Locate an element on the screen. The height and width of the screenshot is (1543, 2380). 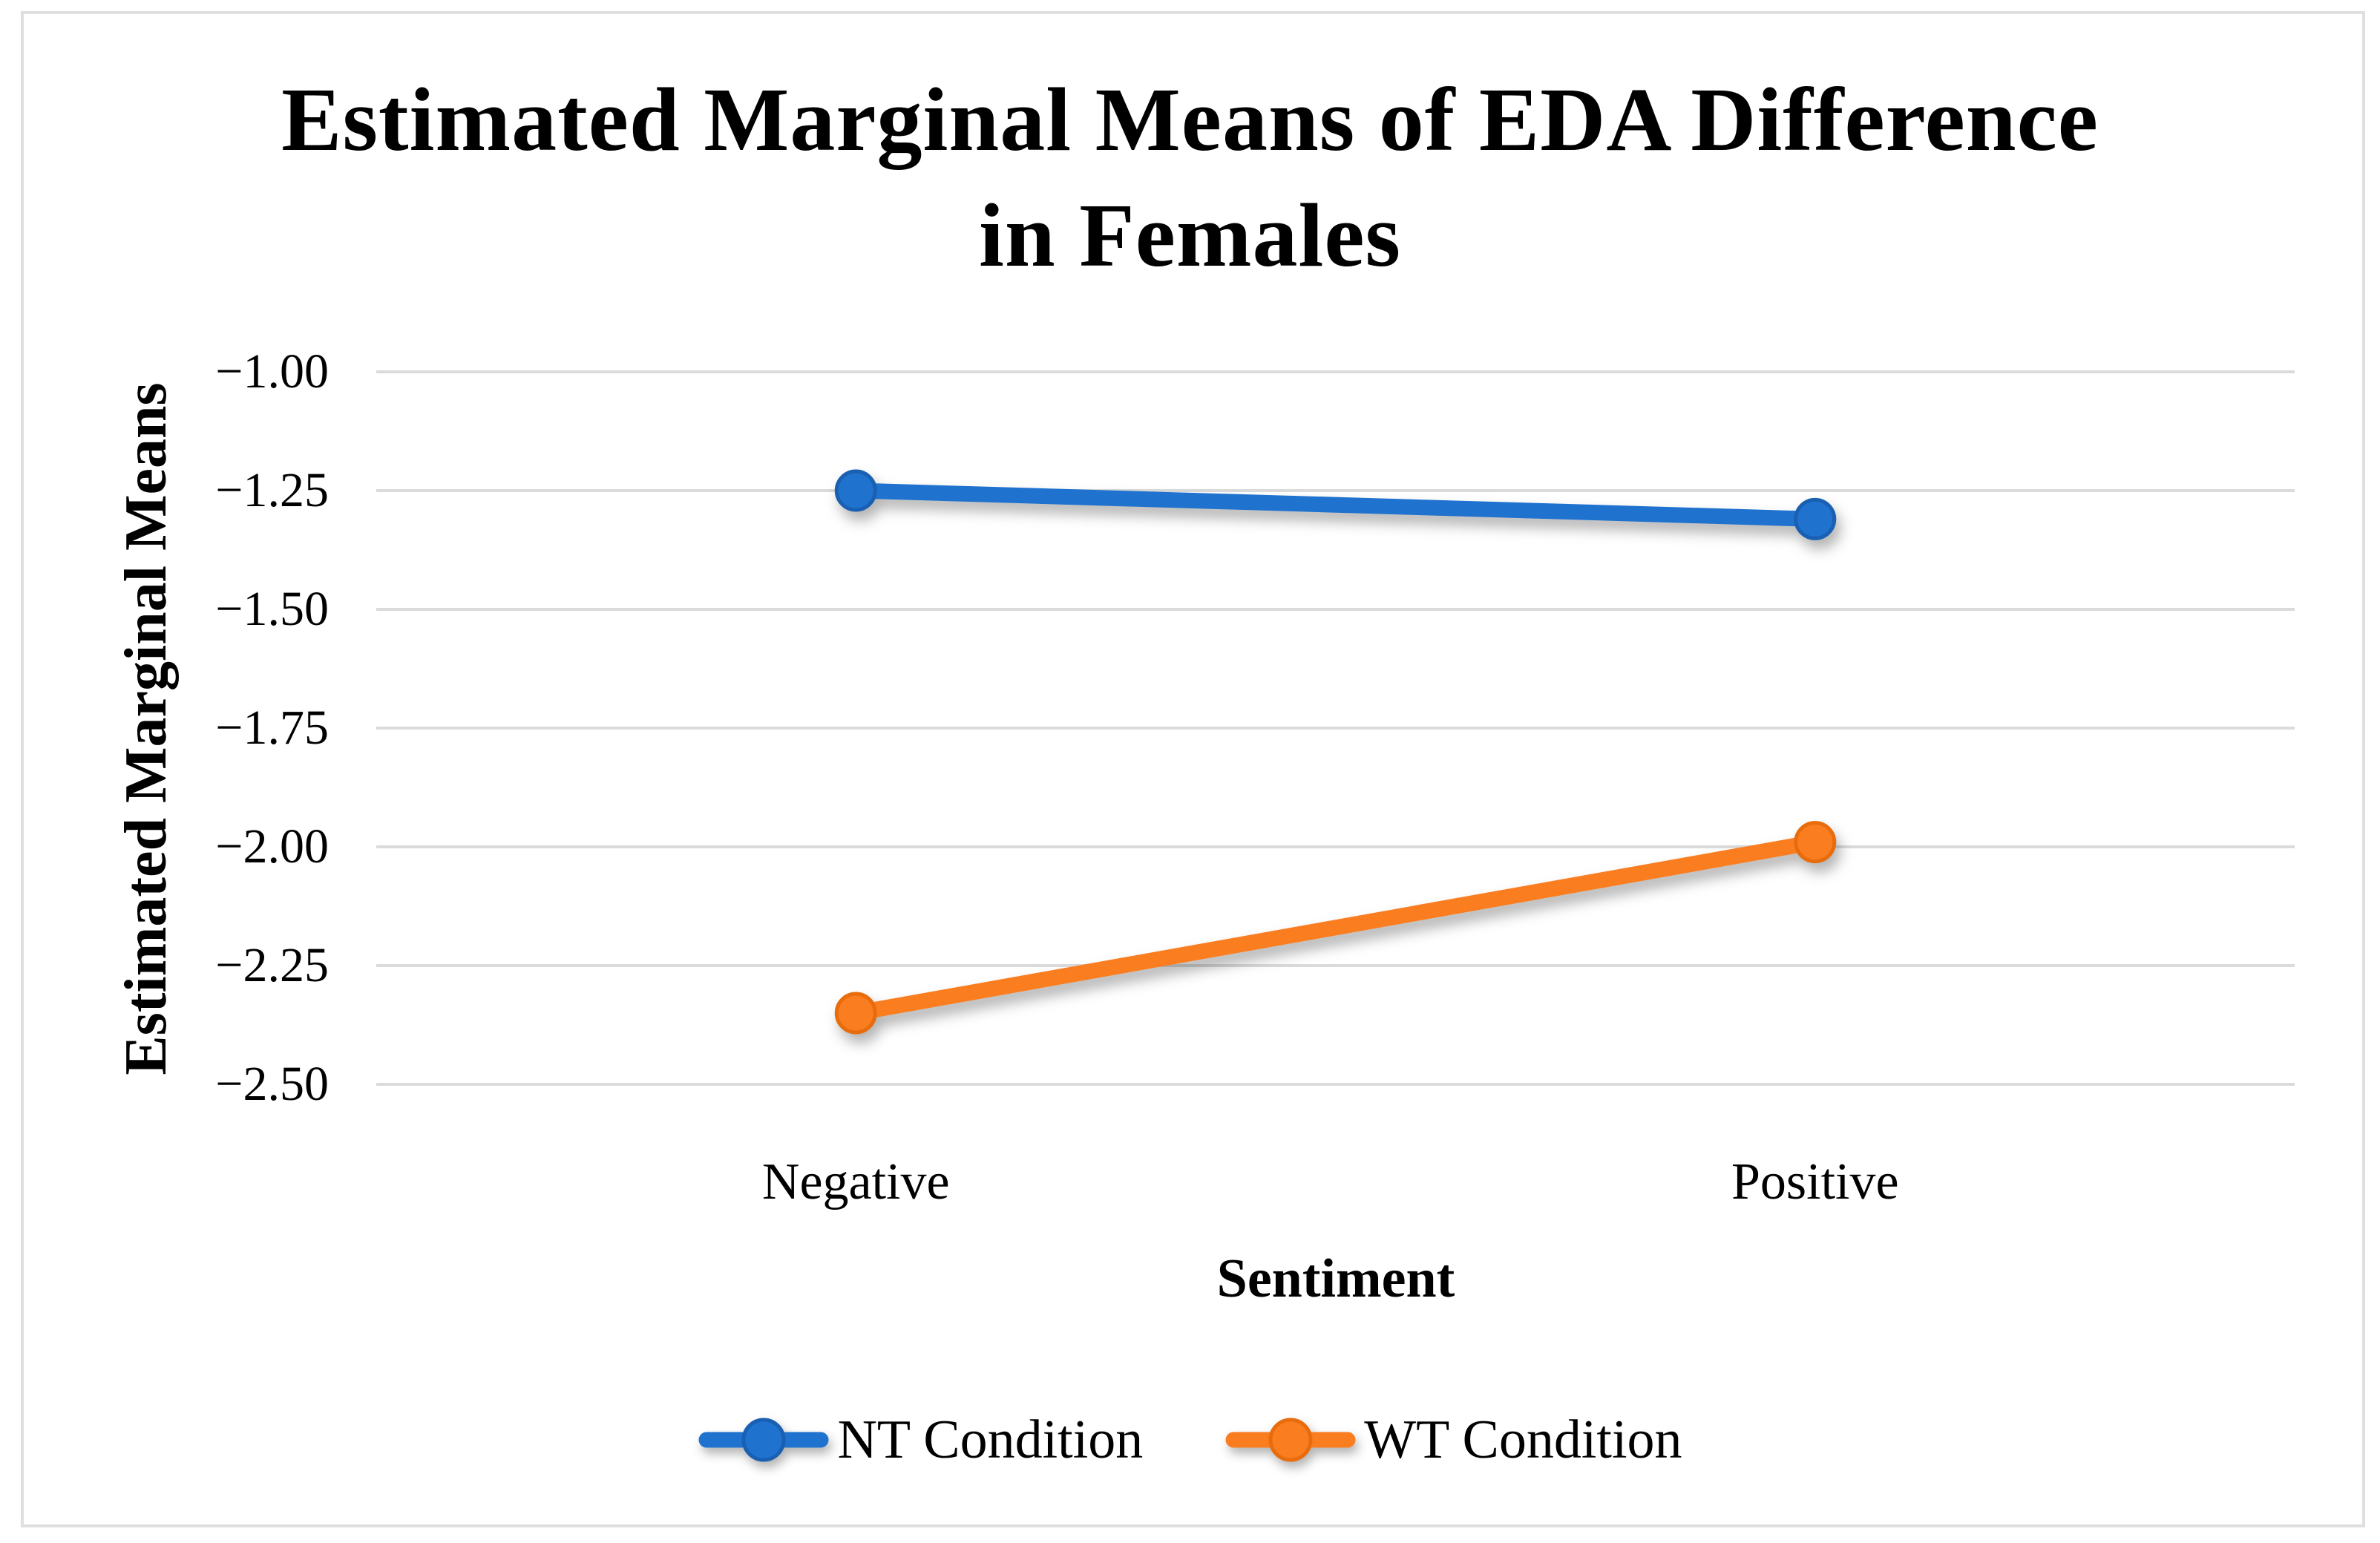
legend: NT Condition WT Condition is located at coordinates (1190, 1439).